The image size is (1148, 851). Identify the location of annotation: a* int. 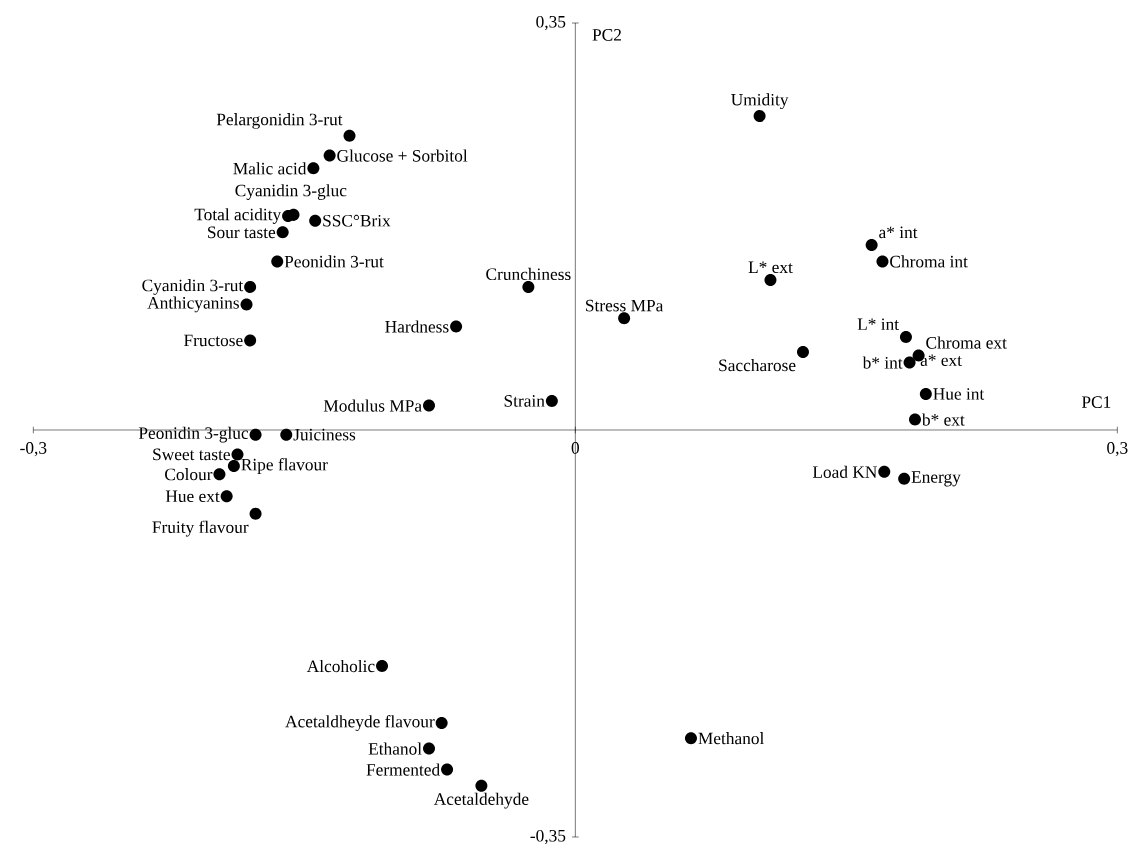
(898, 232).